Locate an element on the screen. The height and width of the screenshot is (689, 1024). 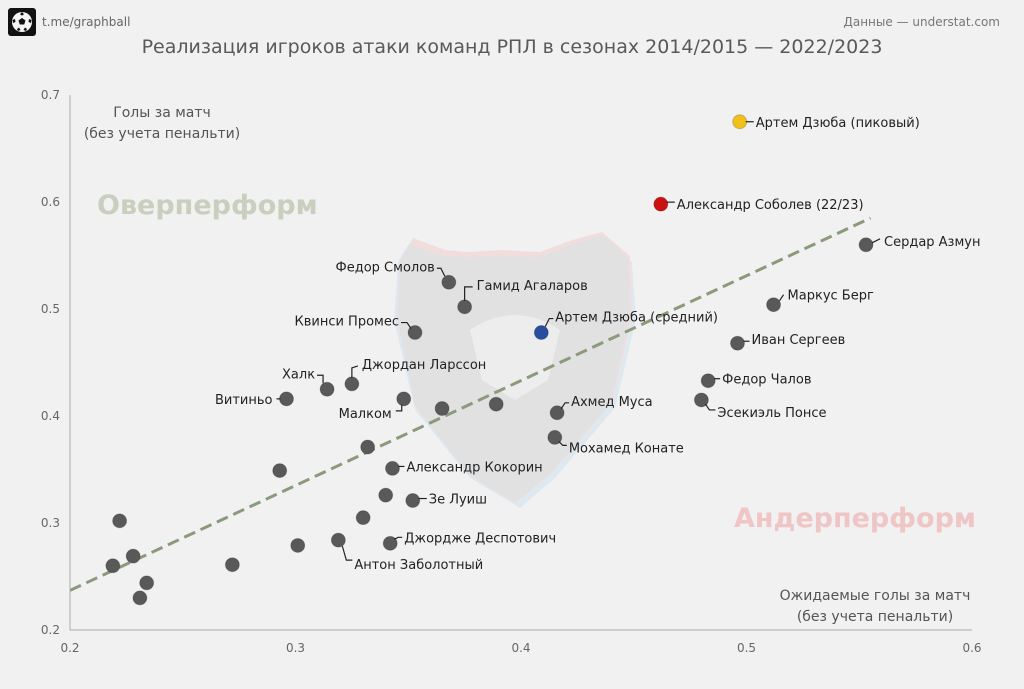
point-label: Маркус Берг is located at coordinates (831, 296).